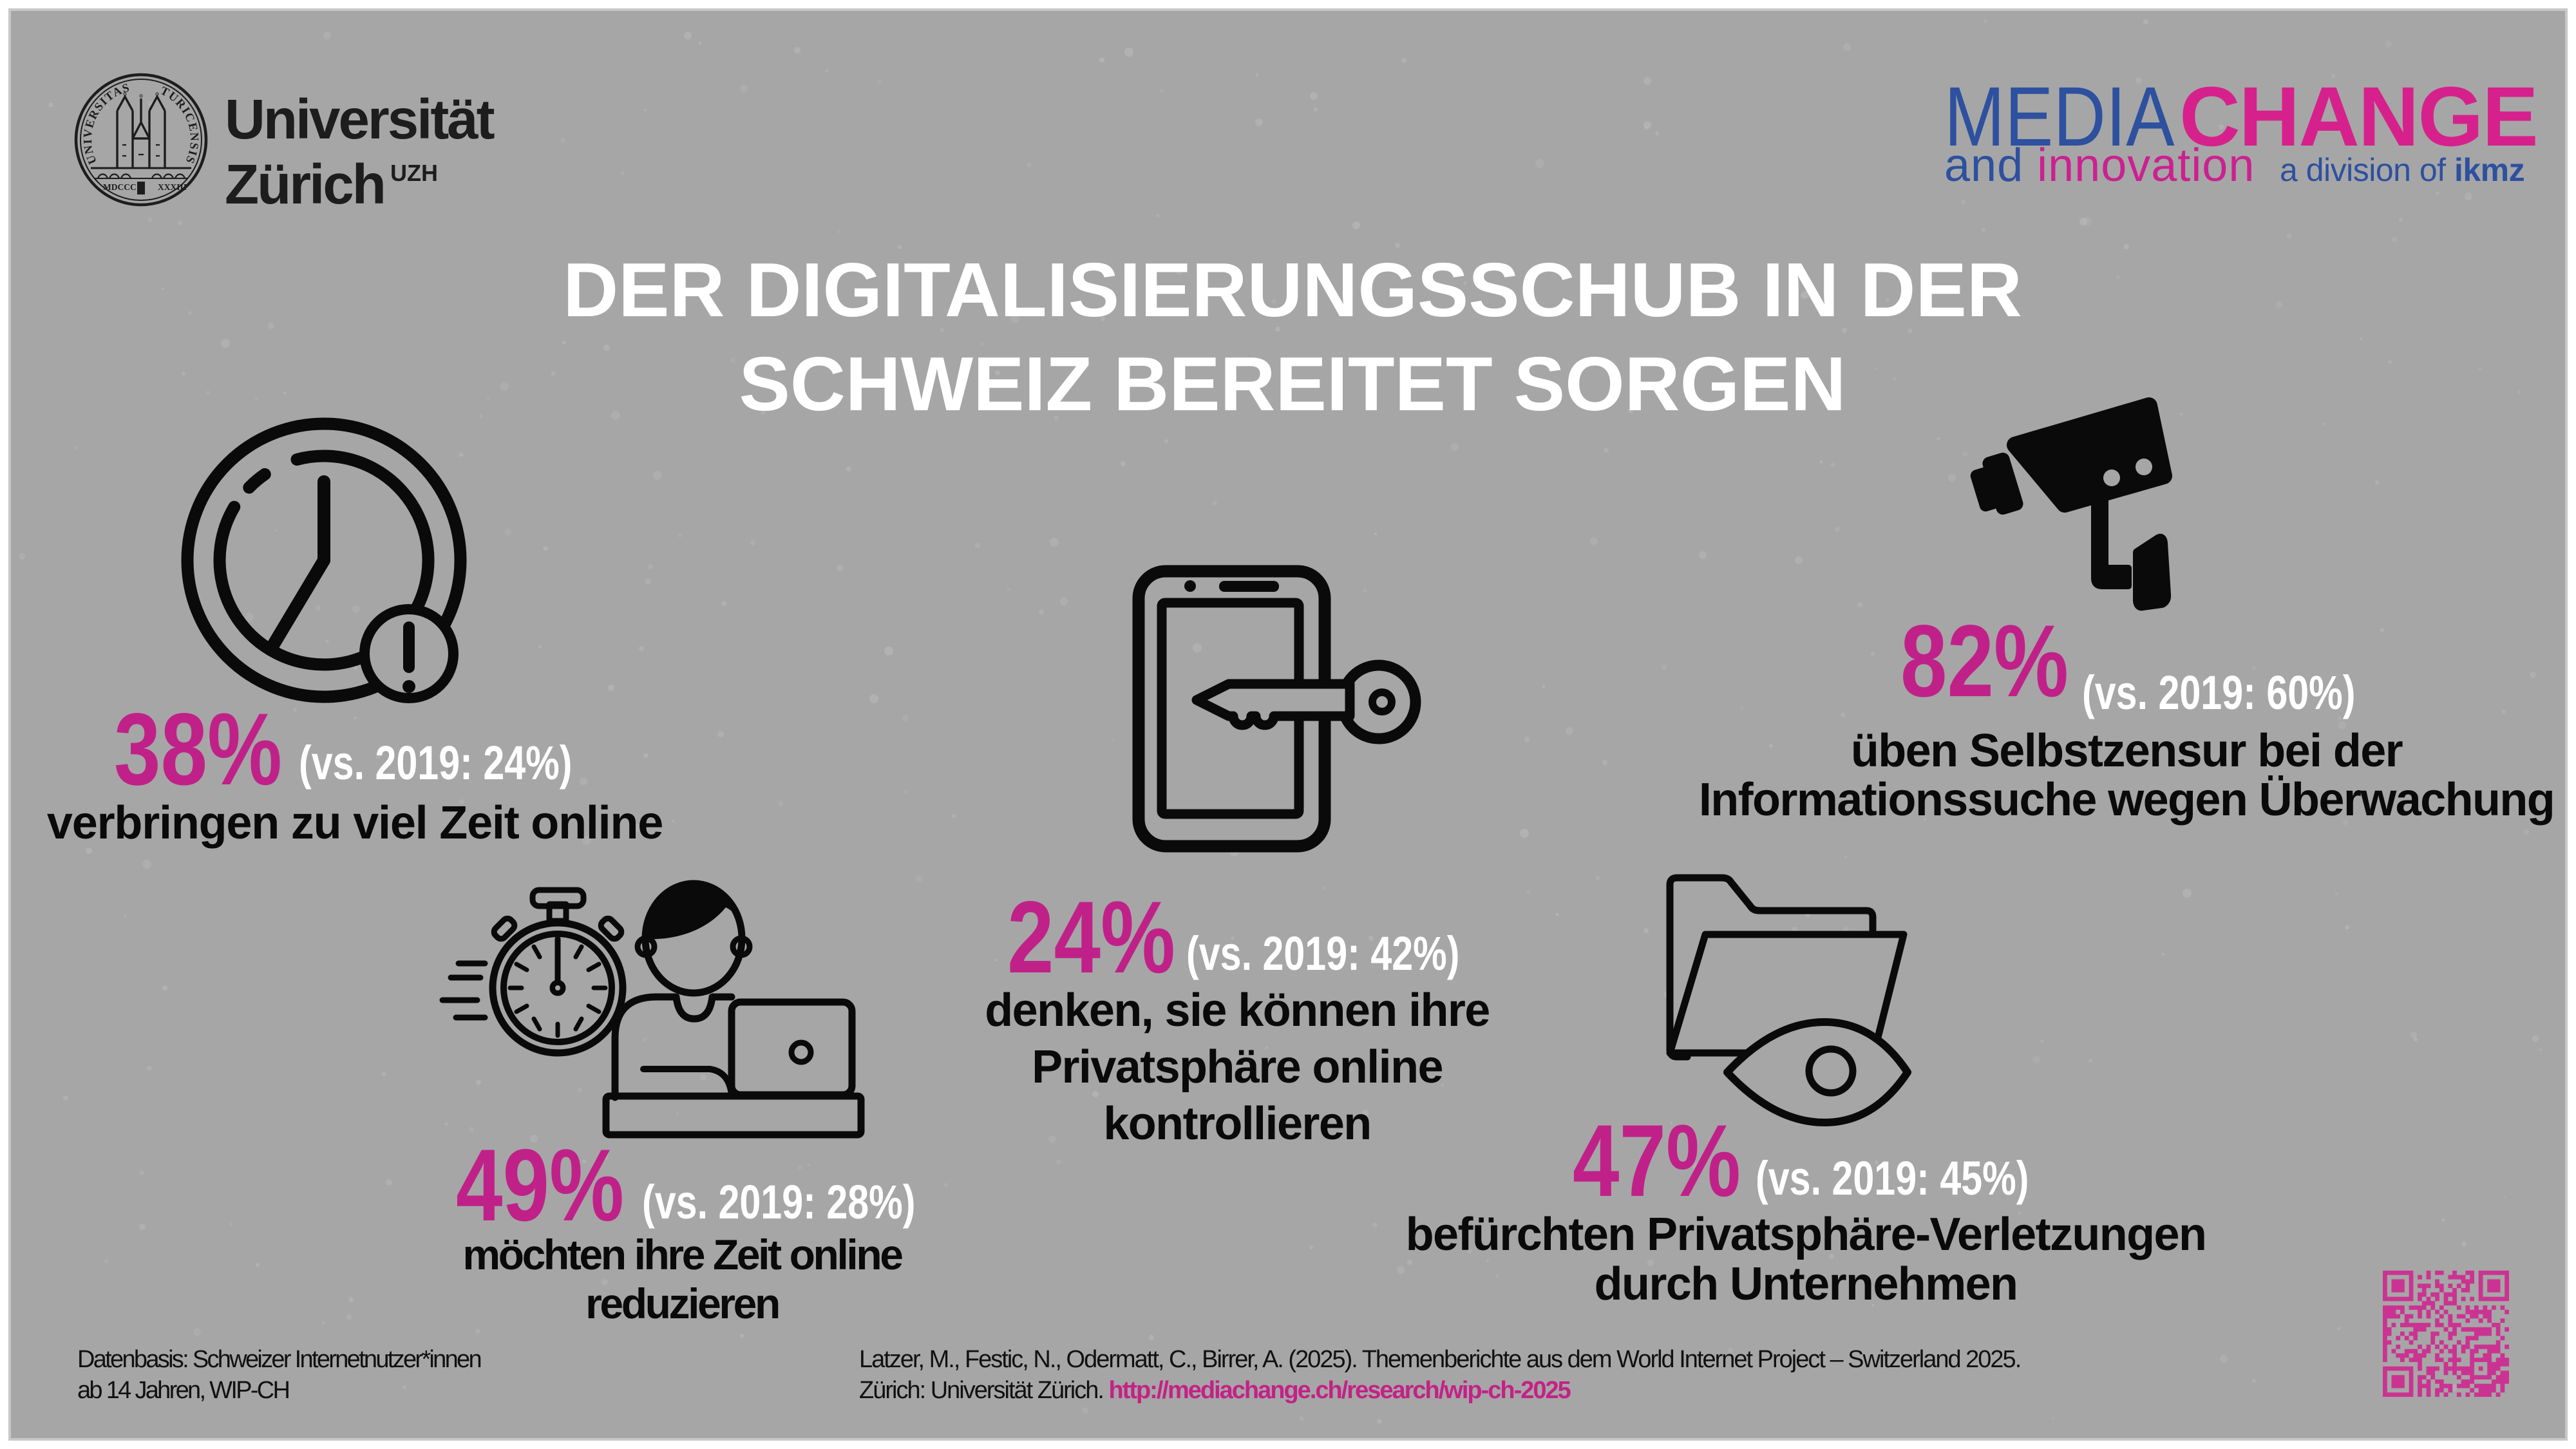 The width and height of the screenshot is (2576, 1449). Describe the element at coordinates (414, 173) in the screenshot. I see `svg-text: UZH` at that location.